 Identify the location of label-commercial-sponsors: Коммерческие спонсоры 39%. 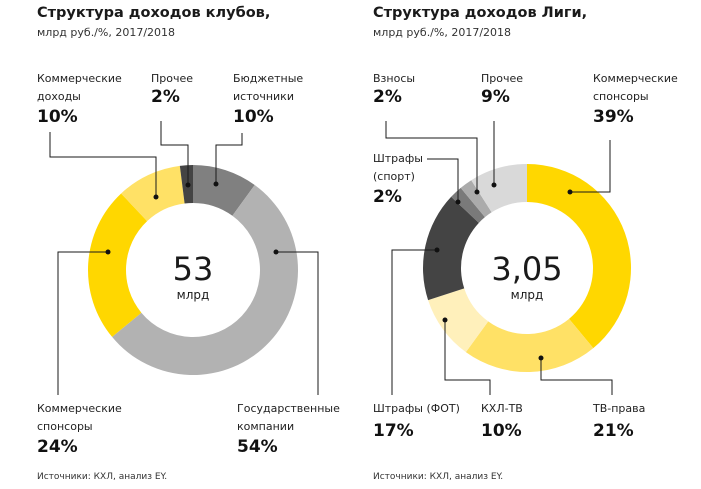
(635, 98).